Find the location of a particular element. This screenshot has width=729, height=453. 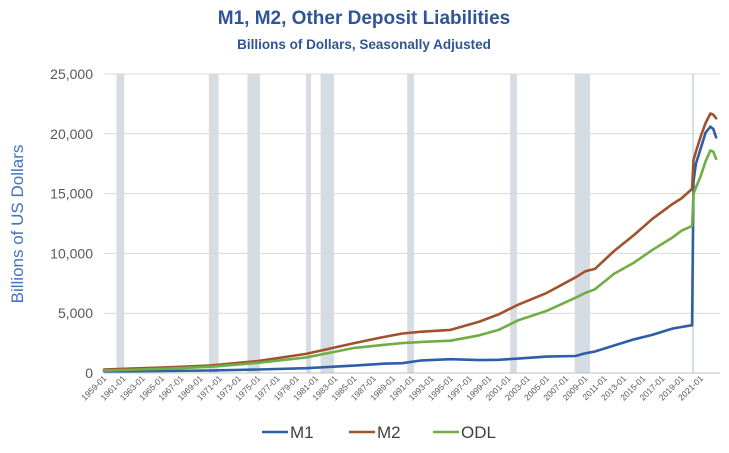

y-tick-label: 15,000 is located at coordinates (71, 194).